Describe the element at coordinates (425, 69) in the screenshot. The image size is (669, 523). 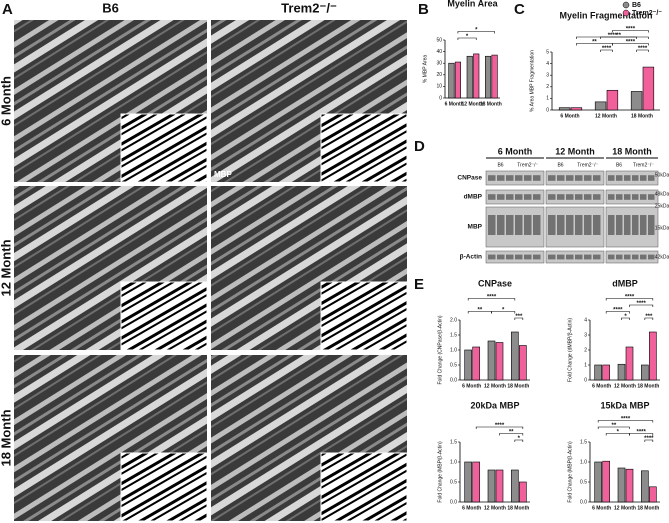
I see `y-axis-label: % MBP Area` at that location.